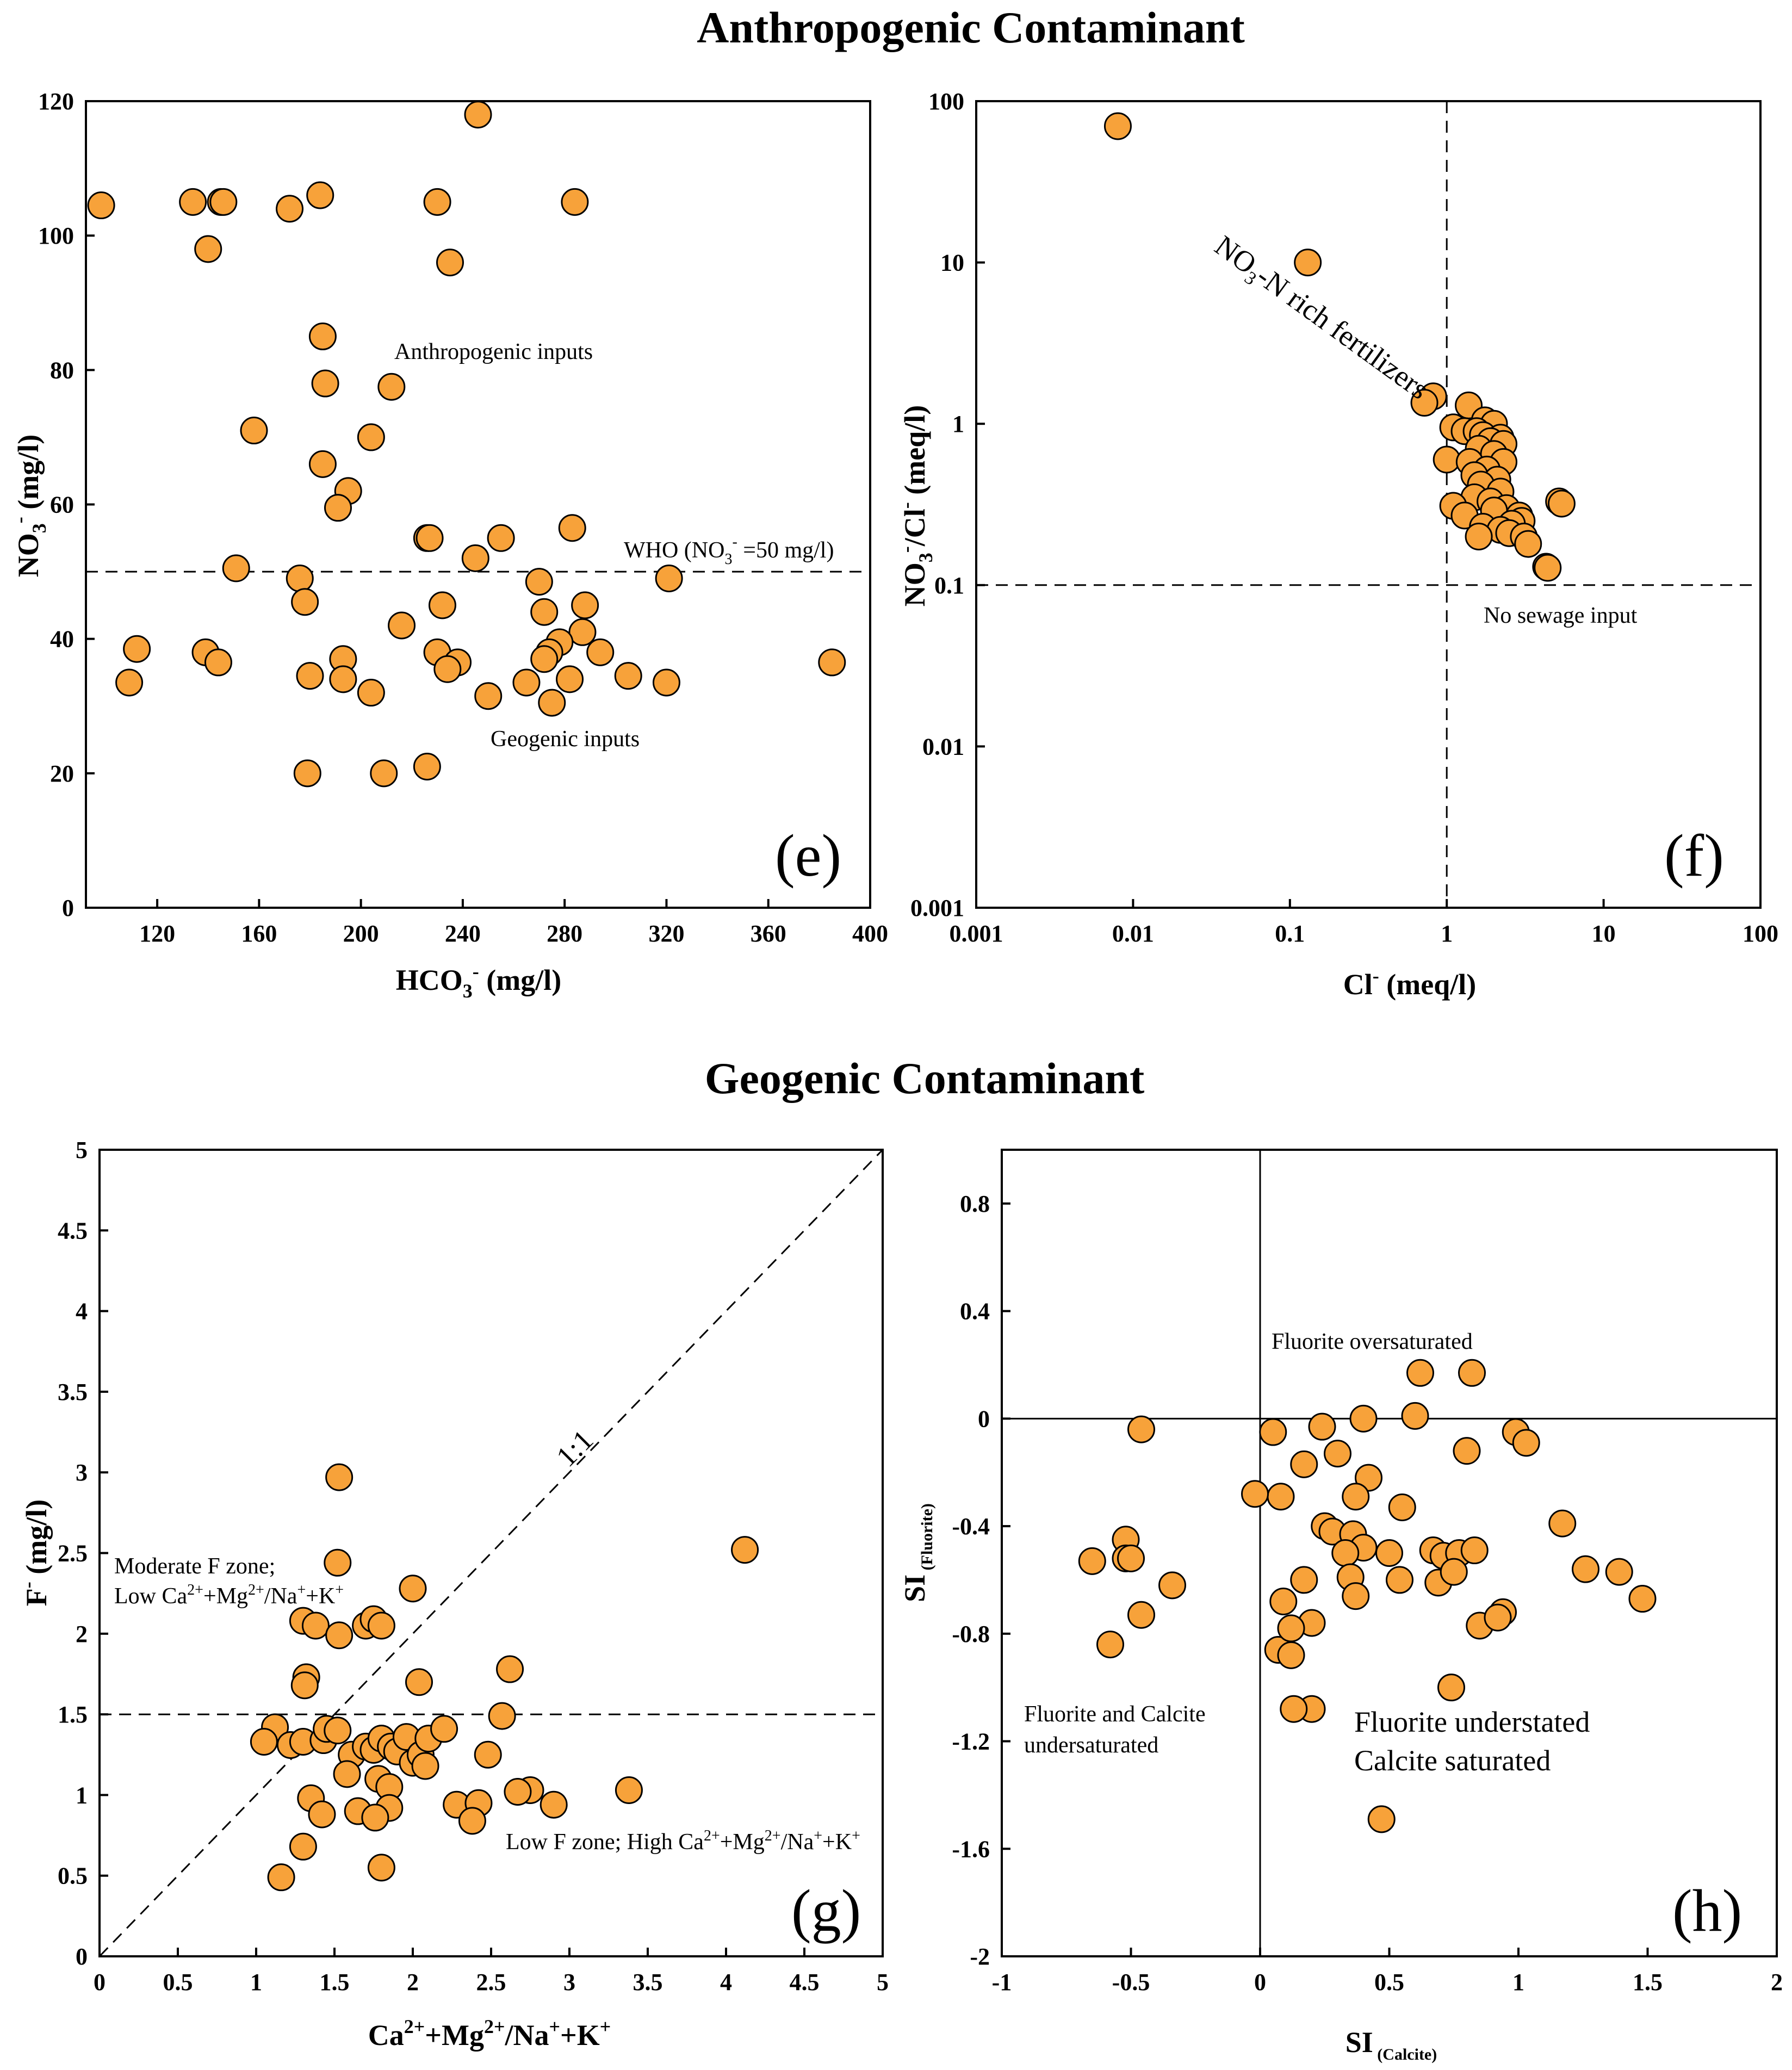 The image size is (1792, 2070). I want to click on chart-h-annotation-undersaturated-2: undersaturated, so click(1091, 1745).